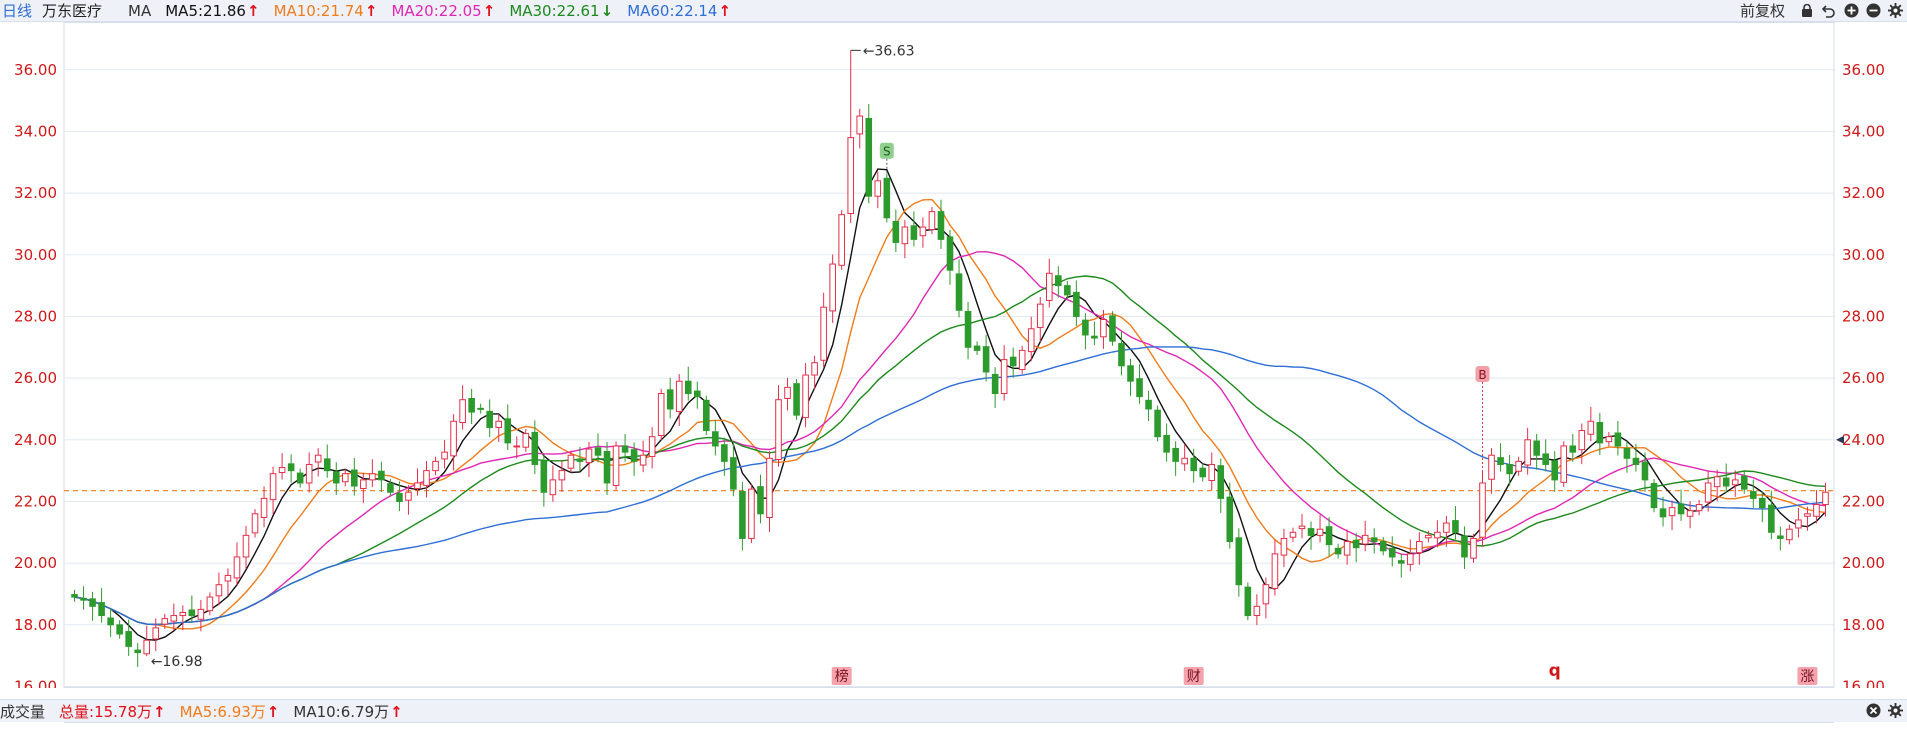  Describe the element at coordinates (953, 710) in the screenshot. I see `volume-toolbar: 成交量 总量:15.78万↑ MA5:6.93万↑ MA10:6.79万↑` at that location.